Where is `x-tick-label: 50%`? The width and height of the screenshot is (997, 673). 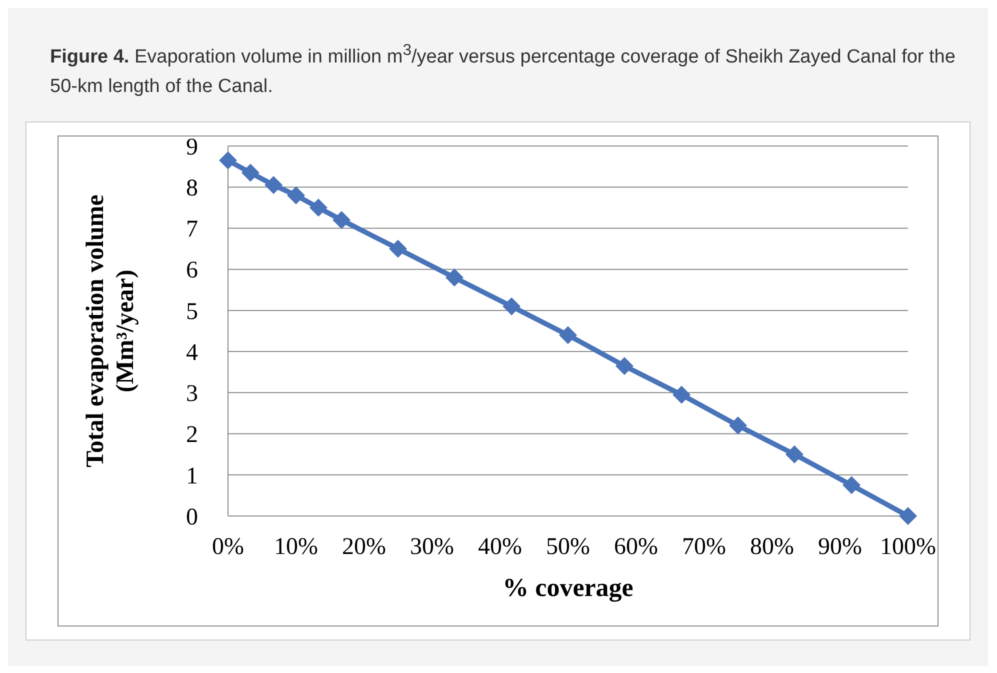
x-tick-label: 50% is located at coordinates (568, 547).